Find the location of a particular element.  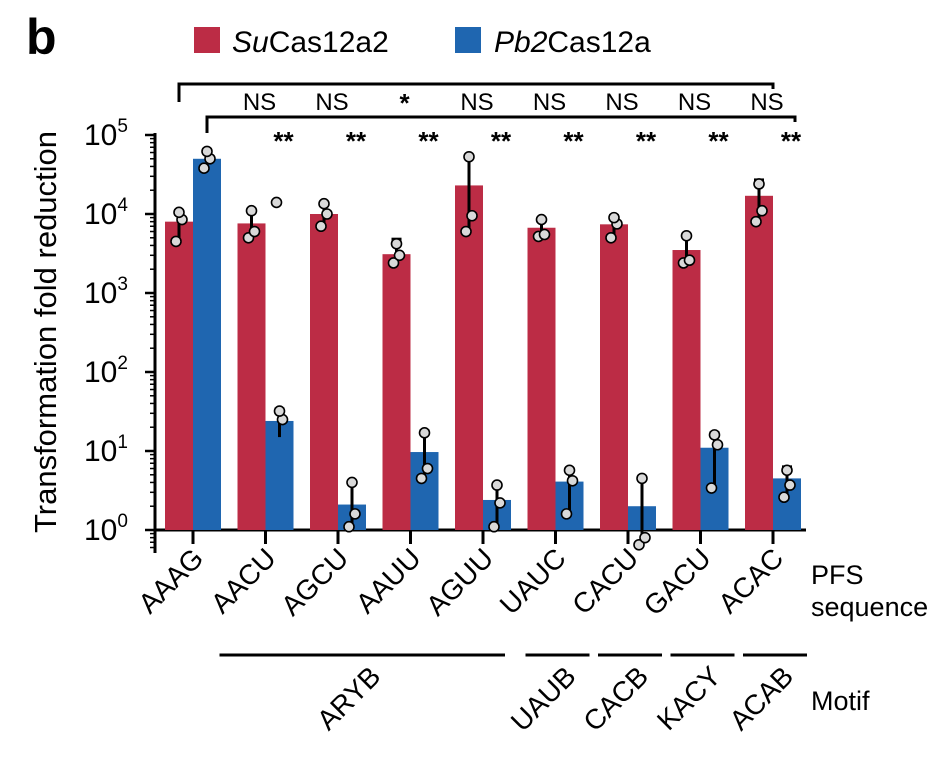

motif-axis-label: Motif is located at coordinates (840, 701).